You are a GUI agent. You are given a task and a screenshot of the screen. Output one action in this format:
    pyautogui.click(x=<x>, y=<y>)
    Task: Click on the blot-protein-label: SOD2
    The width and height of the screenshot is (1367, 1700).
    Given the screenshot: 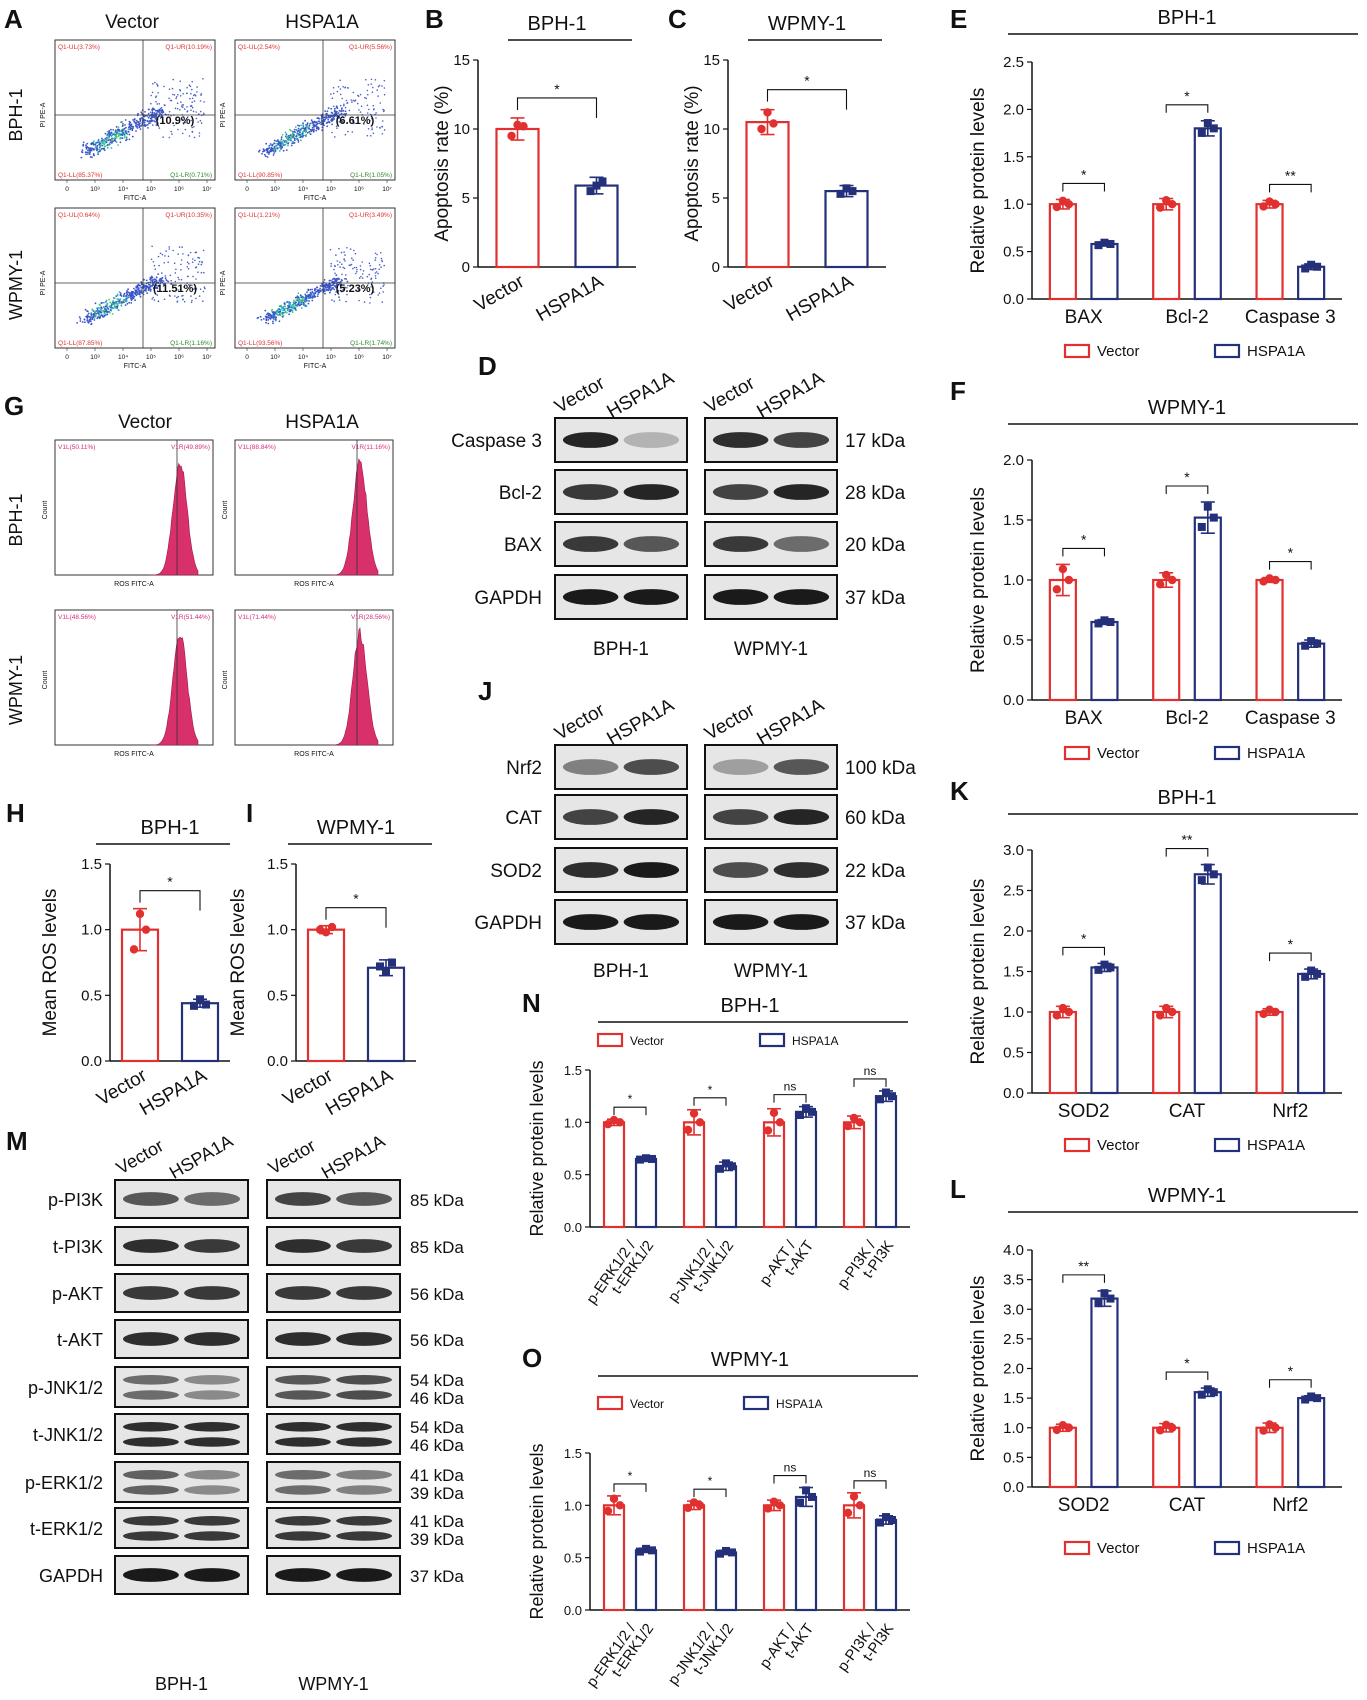 What is the action you would take?
    pyautogui.click(x=516, y=871)
    